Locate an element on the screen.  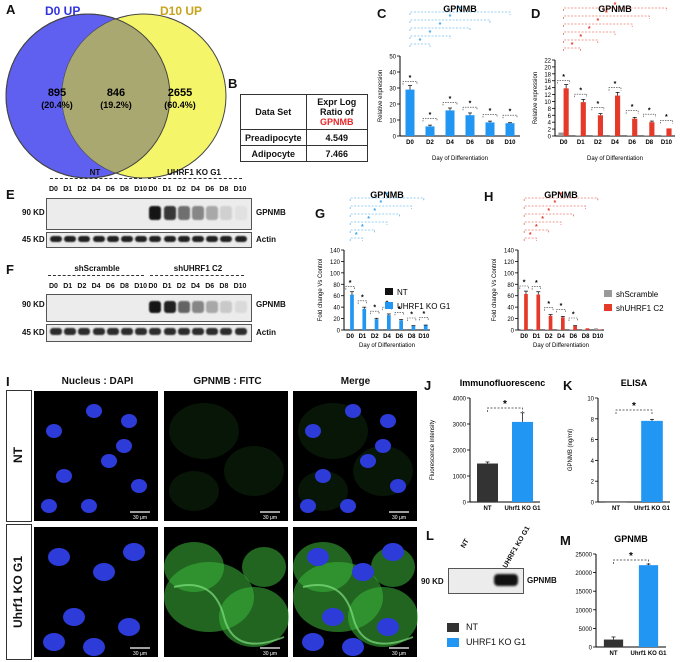
panel-label-l: L is located at coordinates (430, 535).